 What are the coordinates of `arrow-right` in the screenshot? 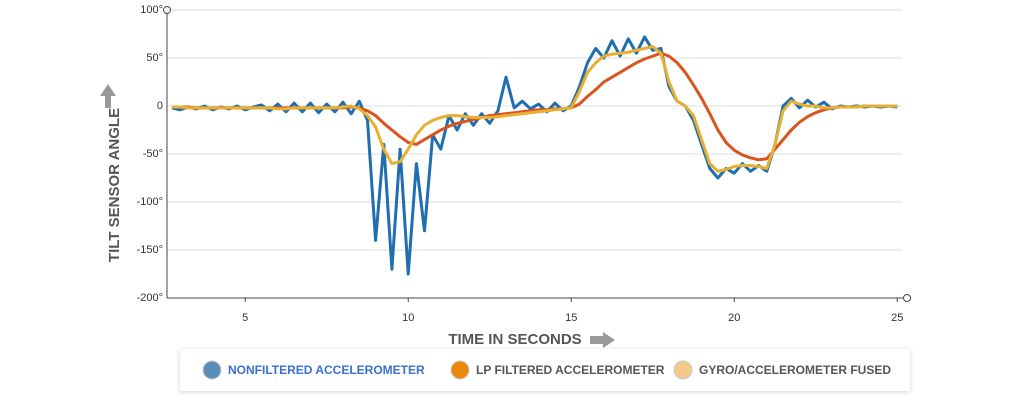 It's located at (602, 340).